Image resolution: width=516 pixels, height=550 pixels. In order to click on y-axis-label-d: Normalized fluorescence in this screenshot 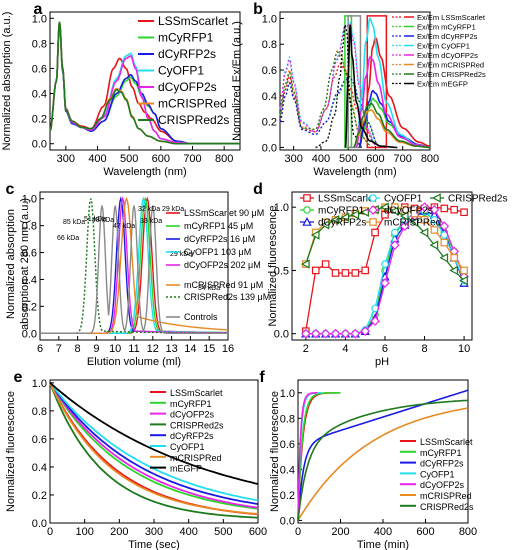, I will do `click(273, 265)`.